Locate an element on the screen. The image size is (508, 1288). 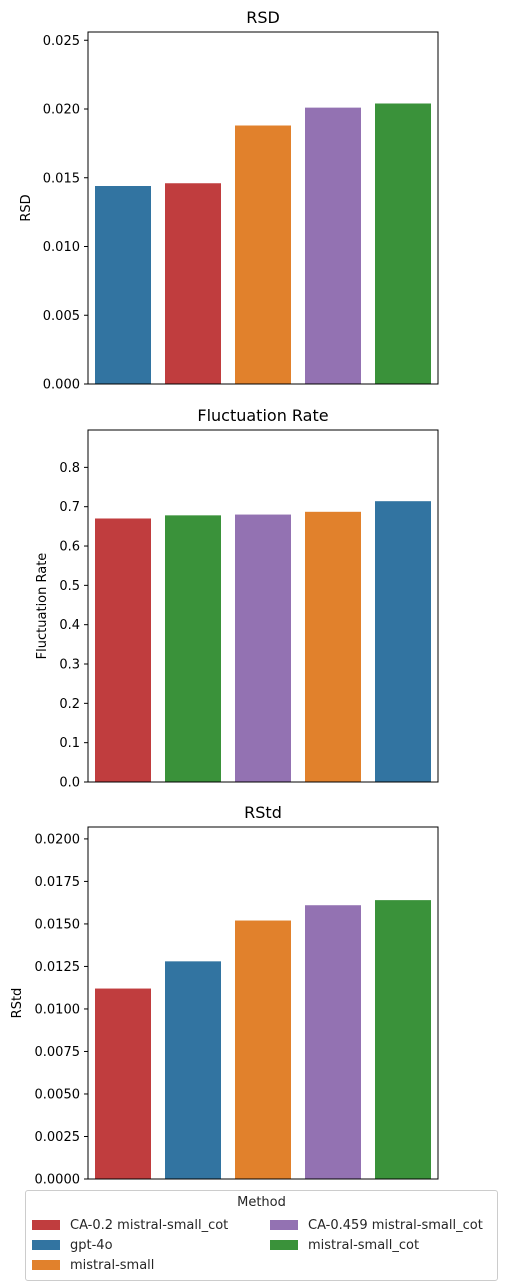
y-tick-label: 0.025 is located at coordinates (61, 41).